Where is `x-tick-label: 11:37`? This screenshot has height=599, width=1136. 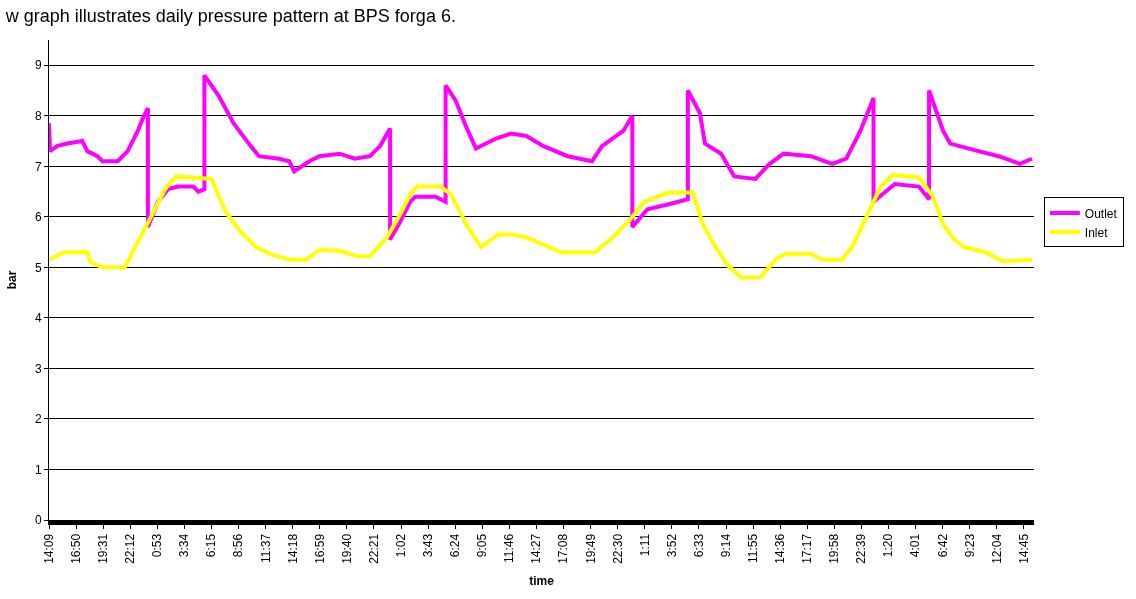
x-tick-label: 11:37 is located at coordinates (265, 548).